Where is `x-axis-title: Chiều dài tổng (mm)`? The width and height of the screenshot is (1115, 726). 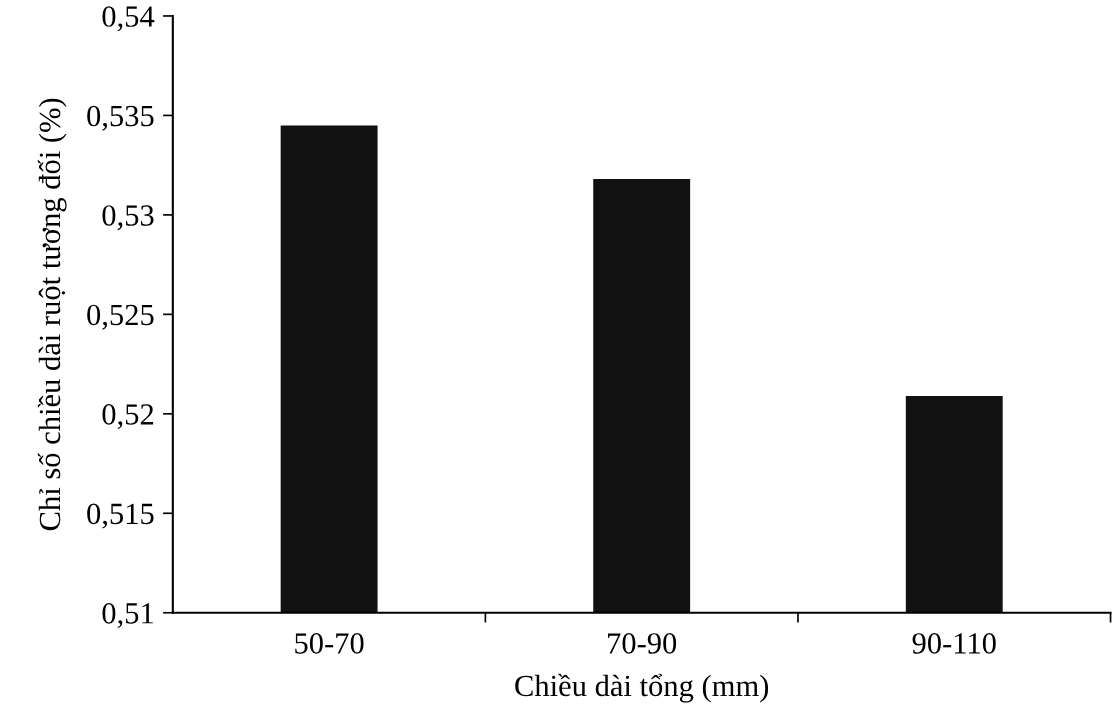
x-axis-title: Chiều dài tổng (mm) is located at coordinates (642, 688).